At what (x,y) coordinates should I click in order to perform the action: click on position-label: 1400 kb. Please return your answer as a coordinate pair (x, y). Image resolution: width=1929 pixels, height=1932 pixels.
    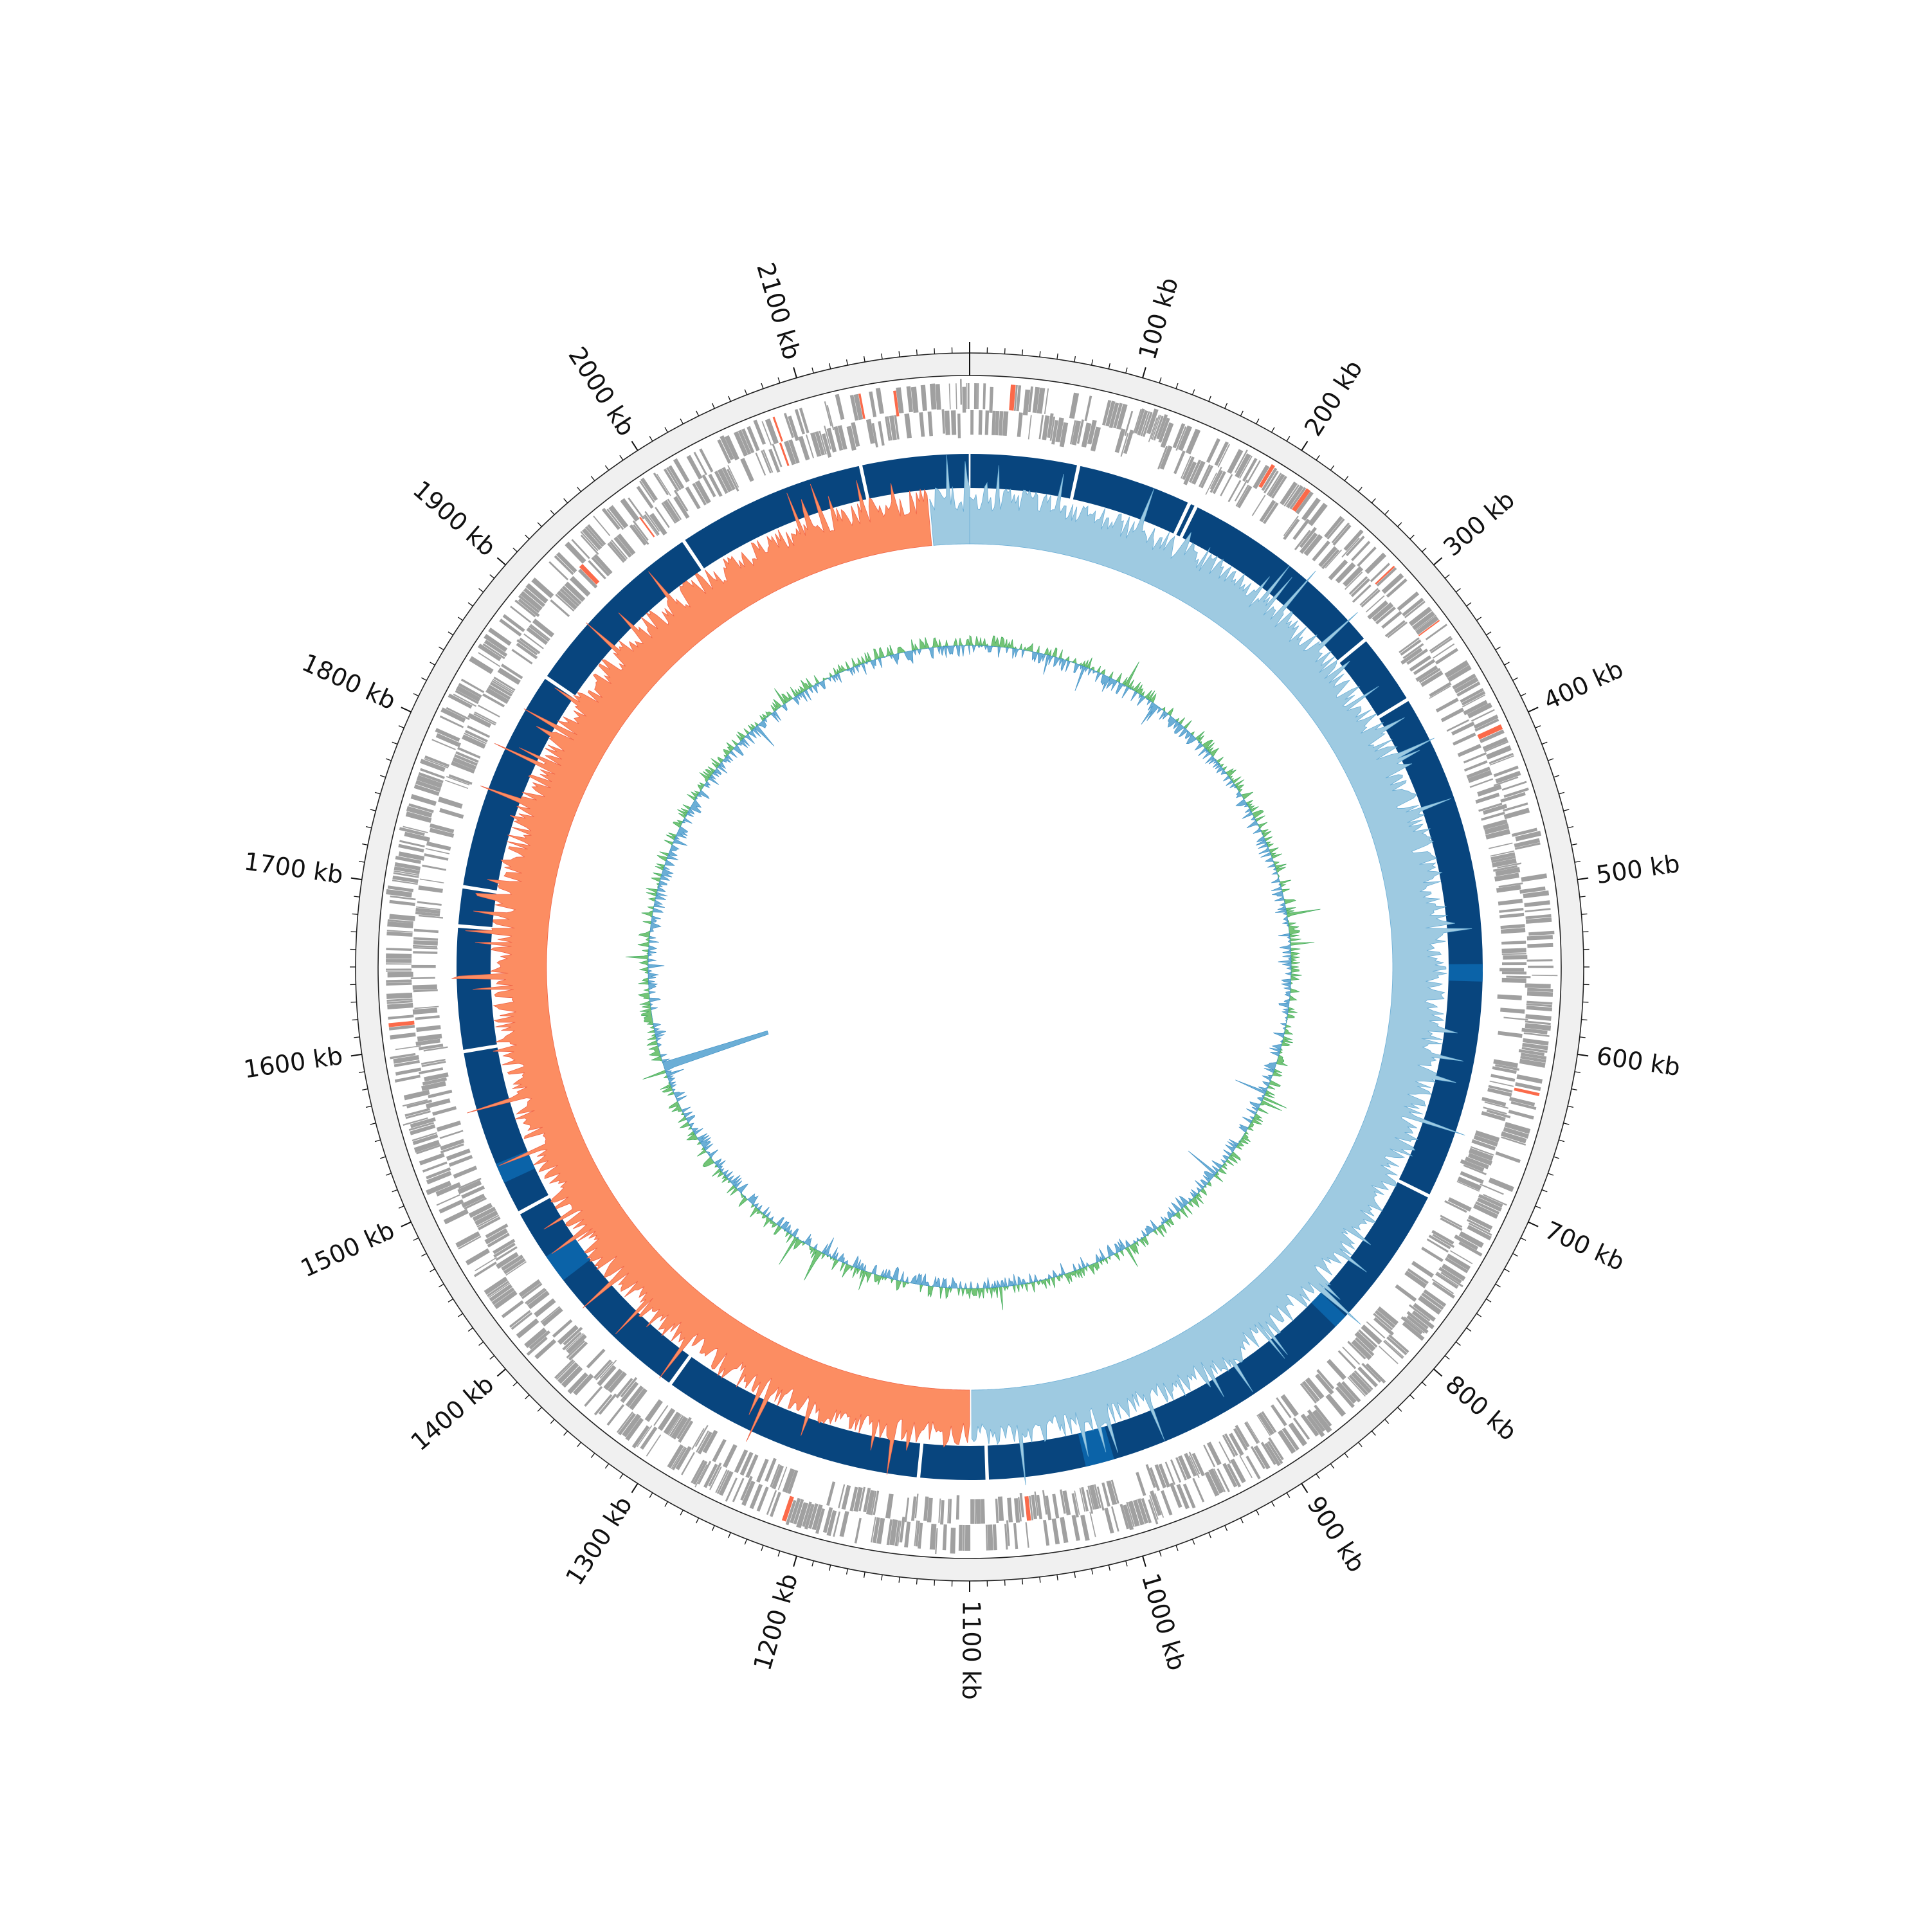
    Looking at the image, I should click on (452, 1413).